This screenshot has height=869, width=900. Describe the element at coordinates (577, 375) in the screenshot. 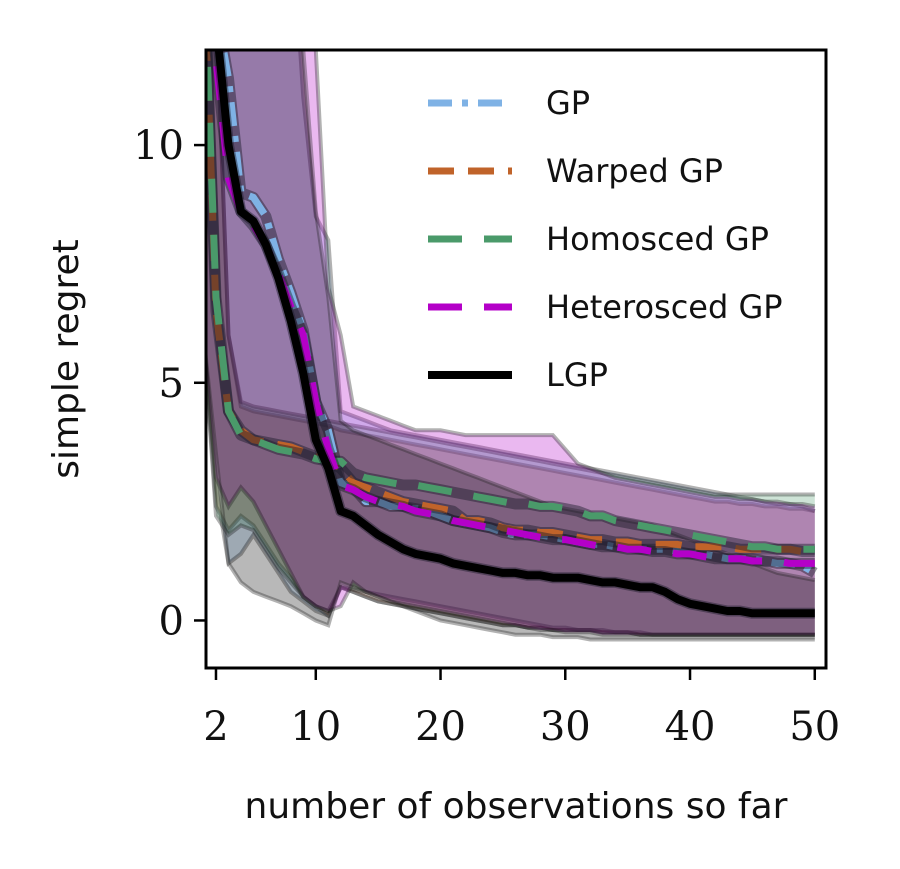

I see `legend-label-lgp: LGP` at that location.